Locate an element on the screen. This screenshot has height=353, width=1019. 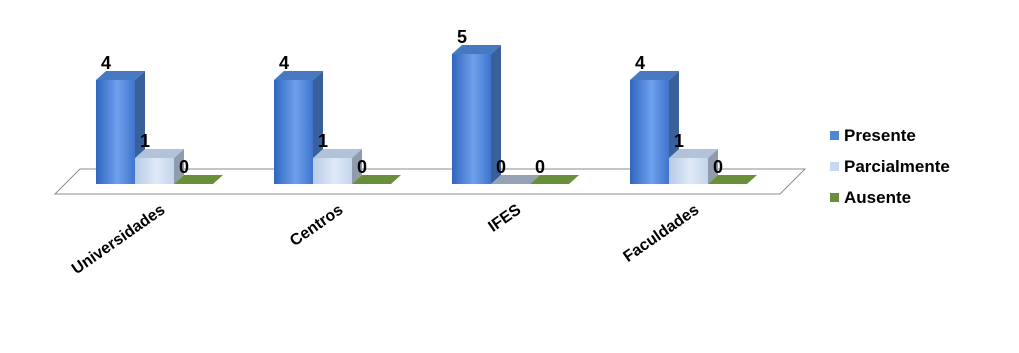
data-label-parcialmente-centros: 1 is located at coordinates (323, 141).